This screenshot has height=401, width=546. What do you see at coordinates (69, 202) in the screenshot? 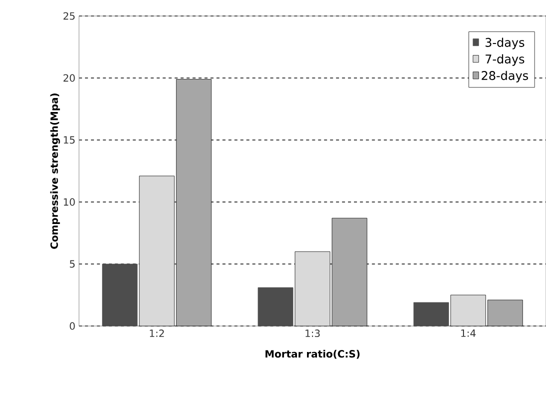
I see `y-tick-label: 10` at bounding box center [69, 202].